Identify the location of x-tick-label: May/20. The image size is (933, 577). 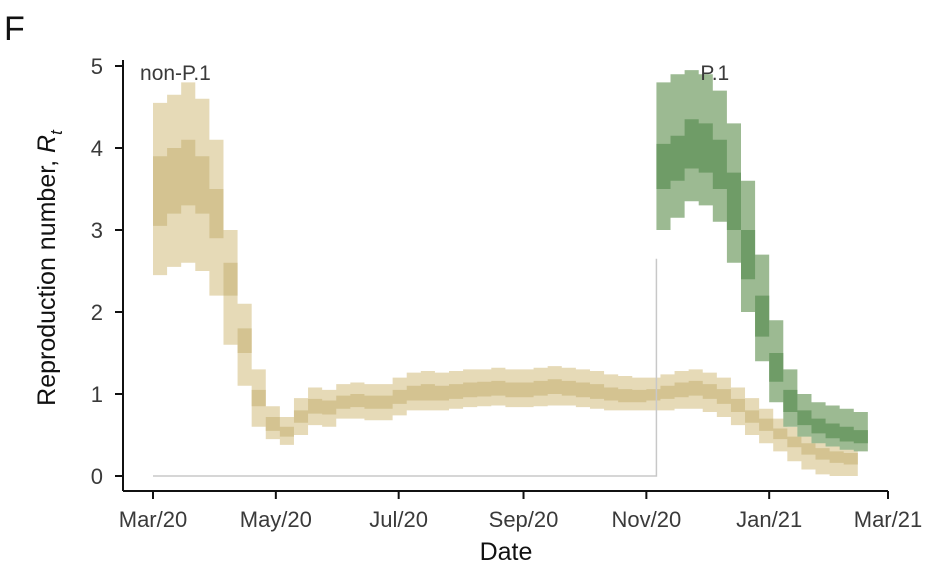
(276, 519).